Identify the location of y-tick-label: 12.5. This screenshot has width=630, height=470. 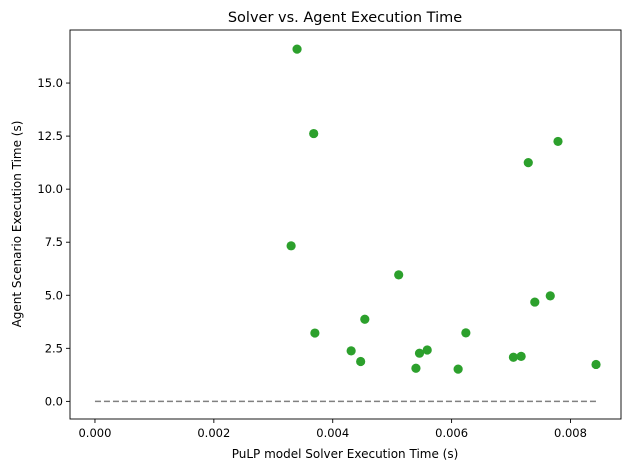
(50, 136).